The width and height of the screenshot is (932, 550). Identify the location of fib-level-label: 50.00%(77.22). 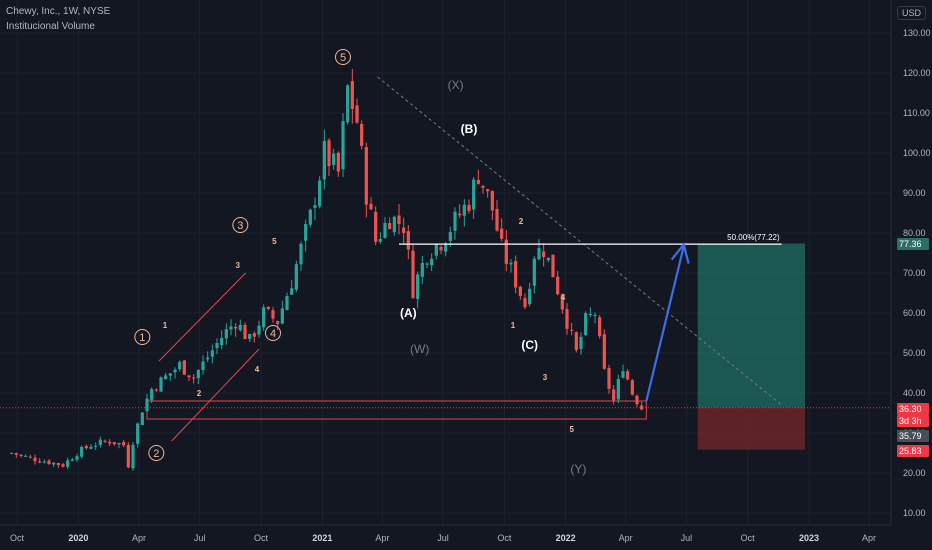
(753, 237).